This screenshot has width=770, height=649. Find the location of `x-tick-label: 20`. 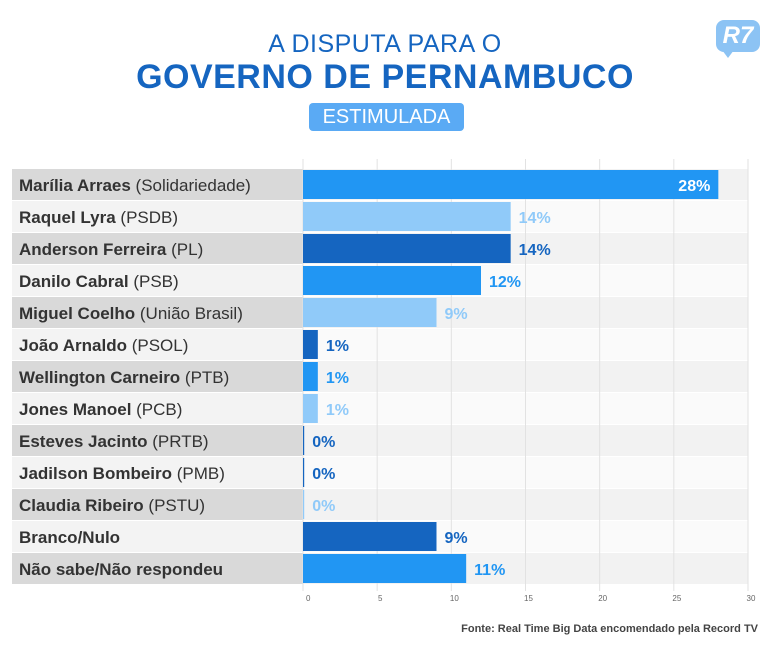

x-tick-label: 20 is located at coordinates (602, 598).